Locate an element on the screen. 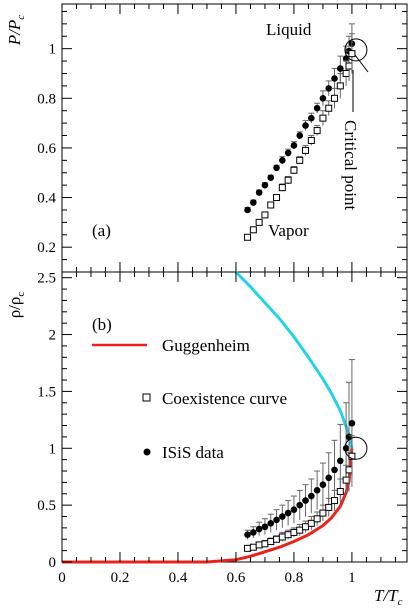  panel-b-label: (b) is located at coordinates (102, 324).